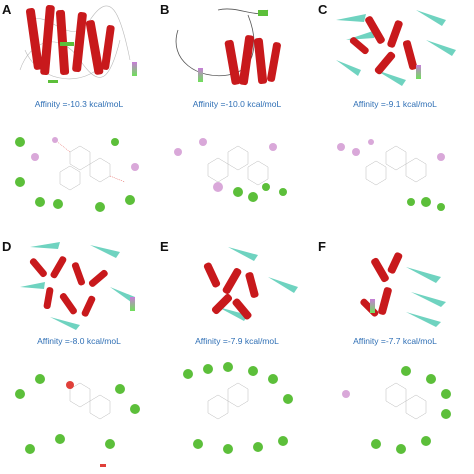 The image size is (474, 474). What do you see at coordinates (165, 9) in the screenshot?
I see `panel-letter: B` at bounding box center [165, 9].